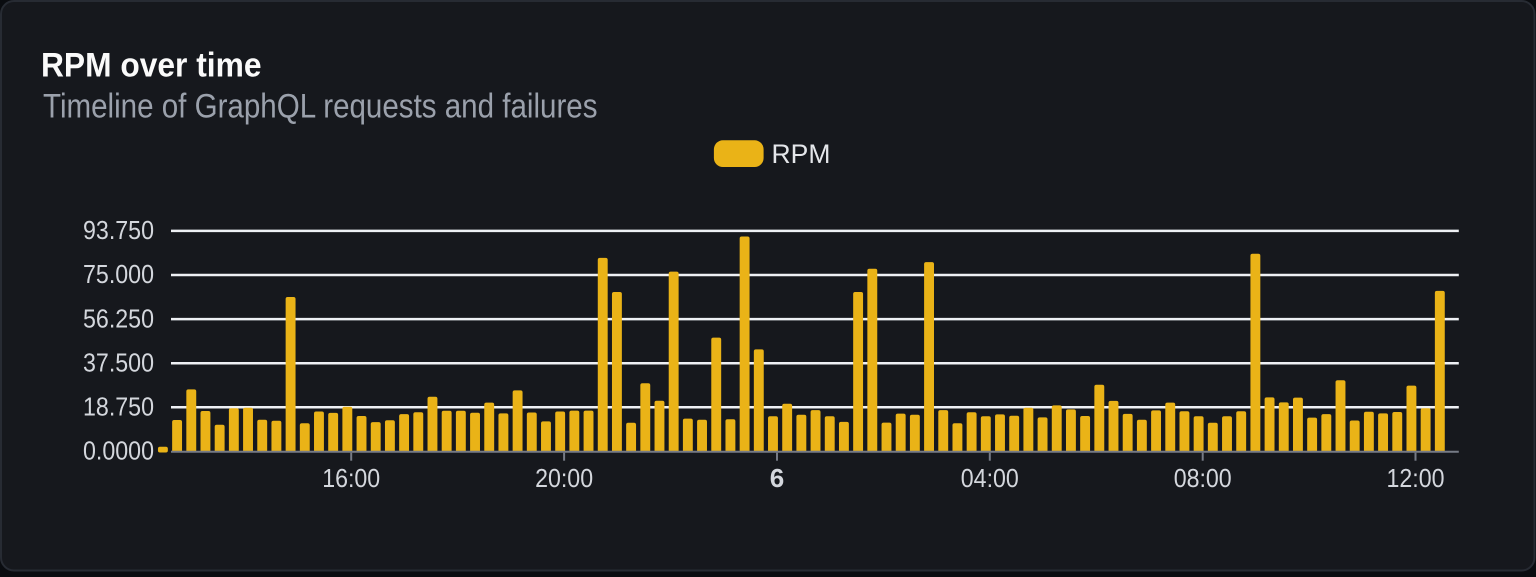  What do you see at coordinates (118, 230) in the screenshot?
I see `svg-text: 93.750` at bounding box center [118, 230].